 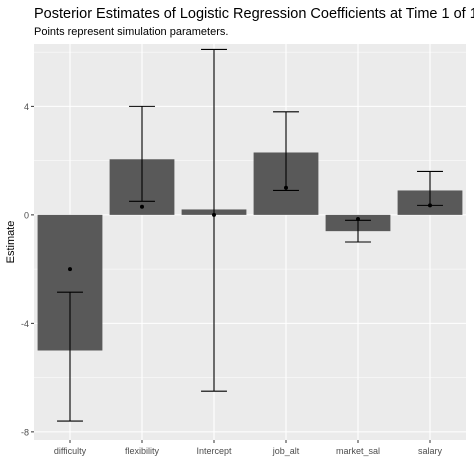 What do you see at coordinates (358, 451) in the screenshot?
I see `x-tick-label-market_sal: market_sal` at bounding box center [358, 451].